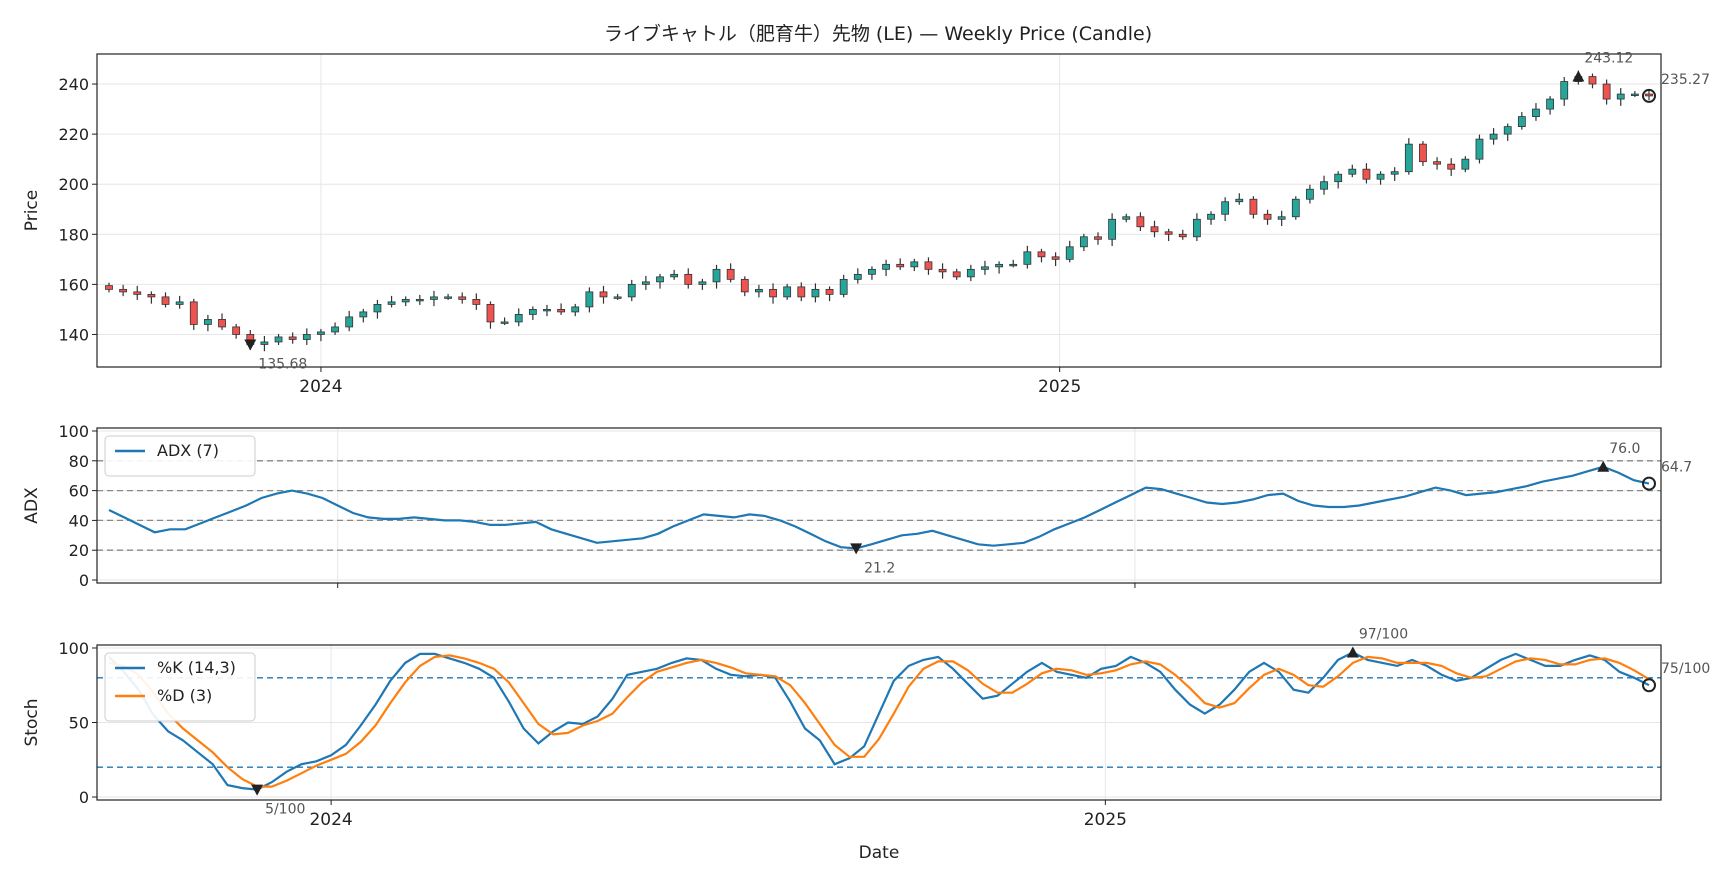 The height and width of the screenshot is (878, 1728). Describe the element at coordinates (250, 345) in the screenshot. I see `low-marker` at that location.